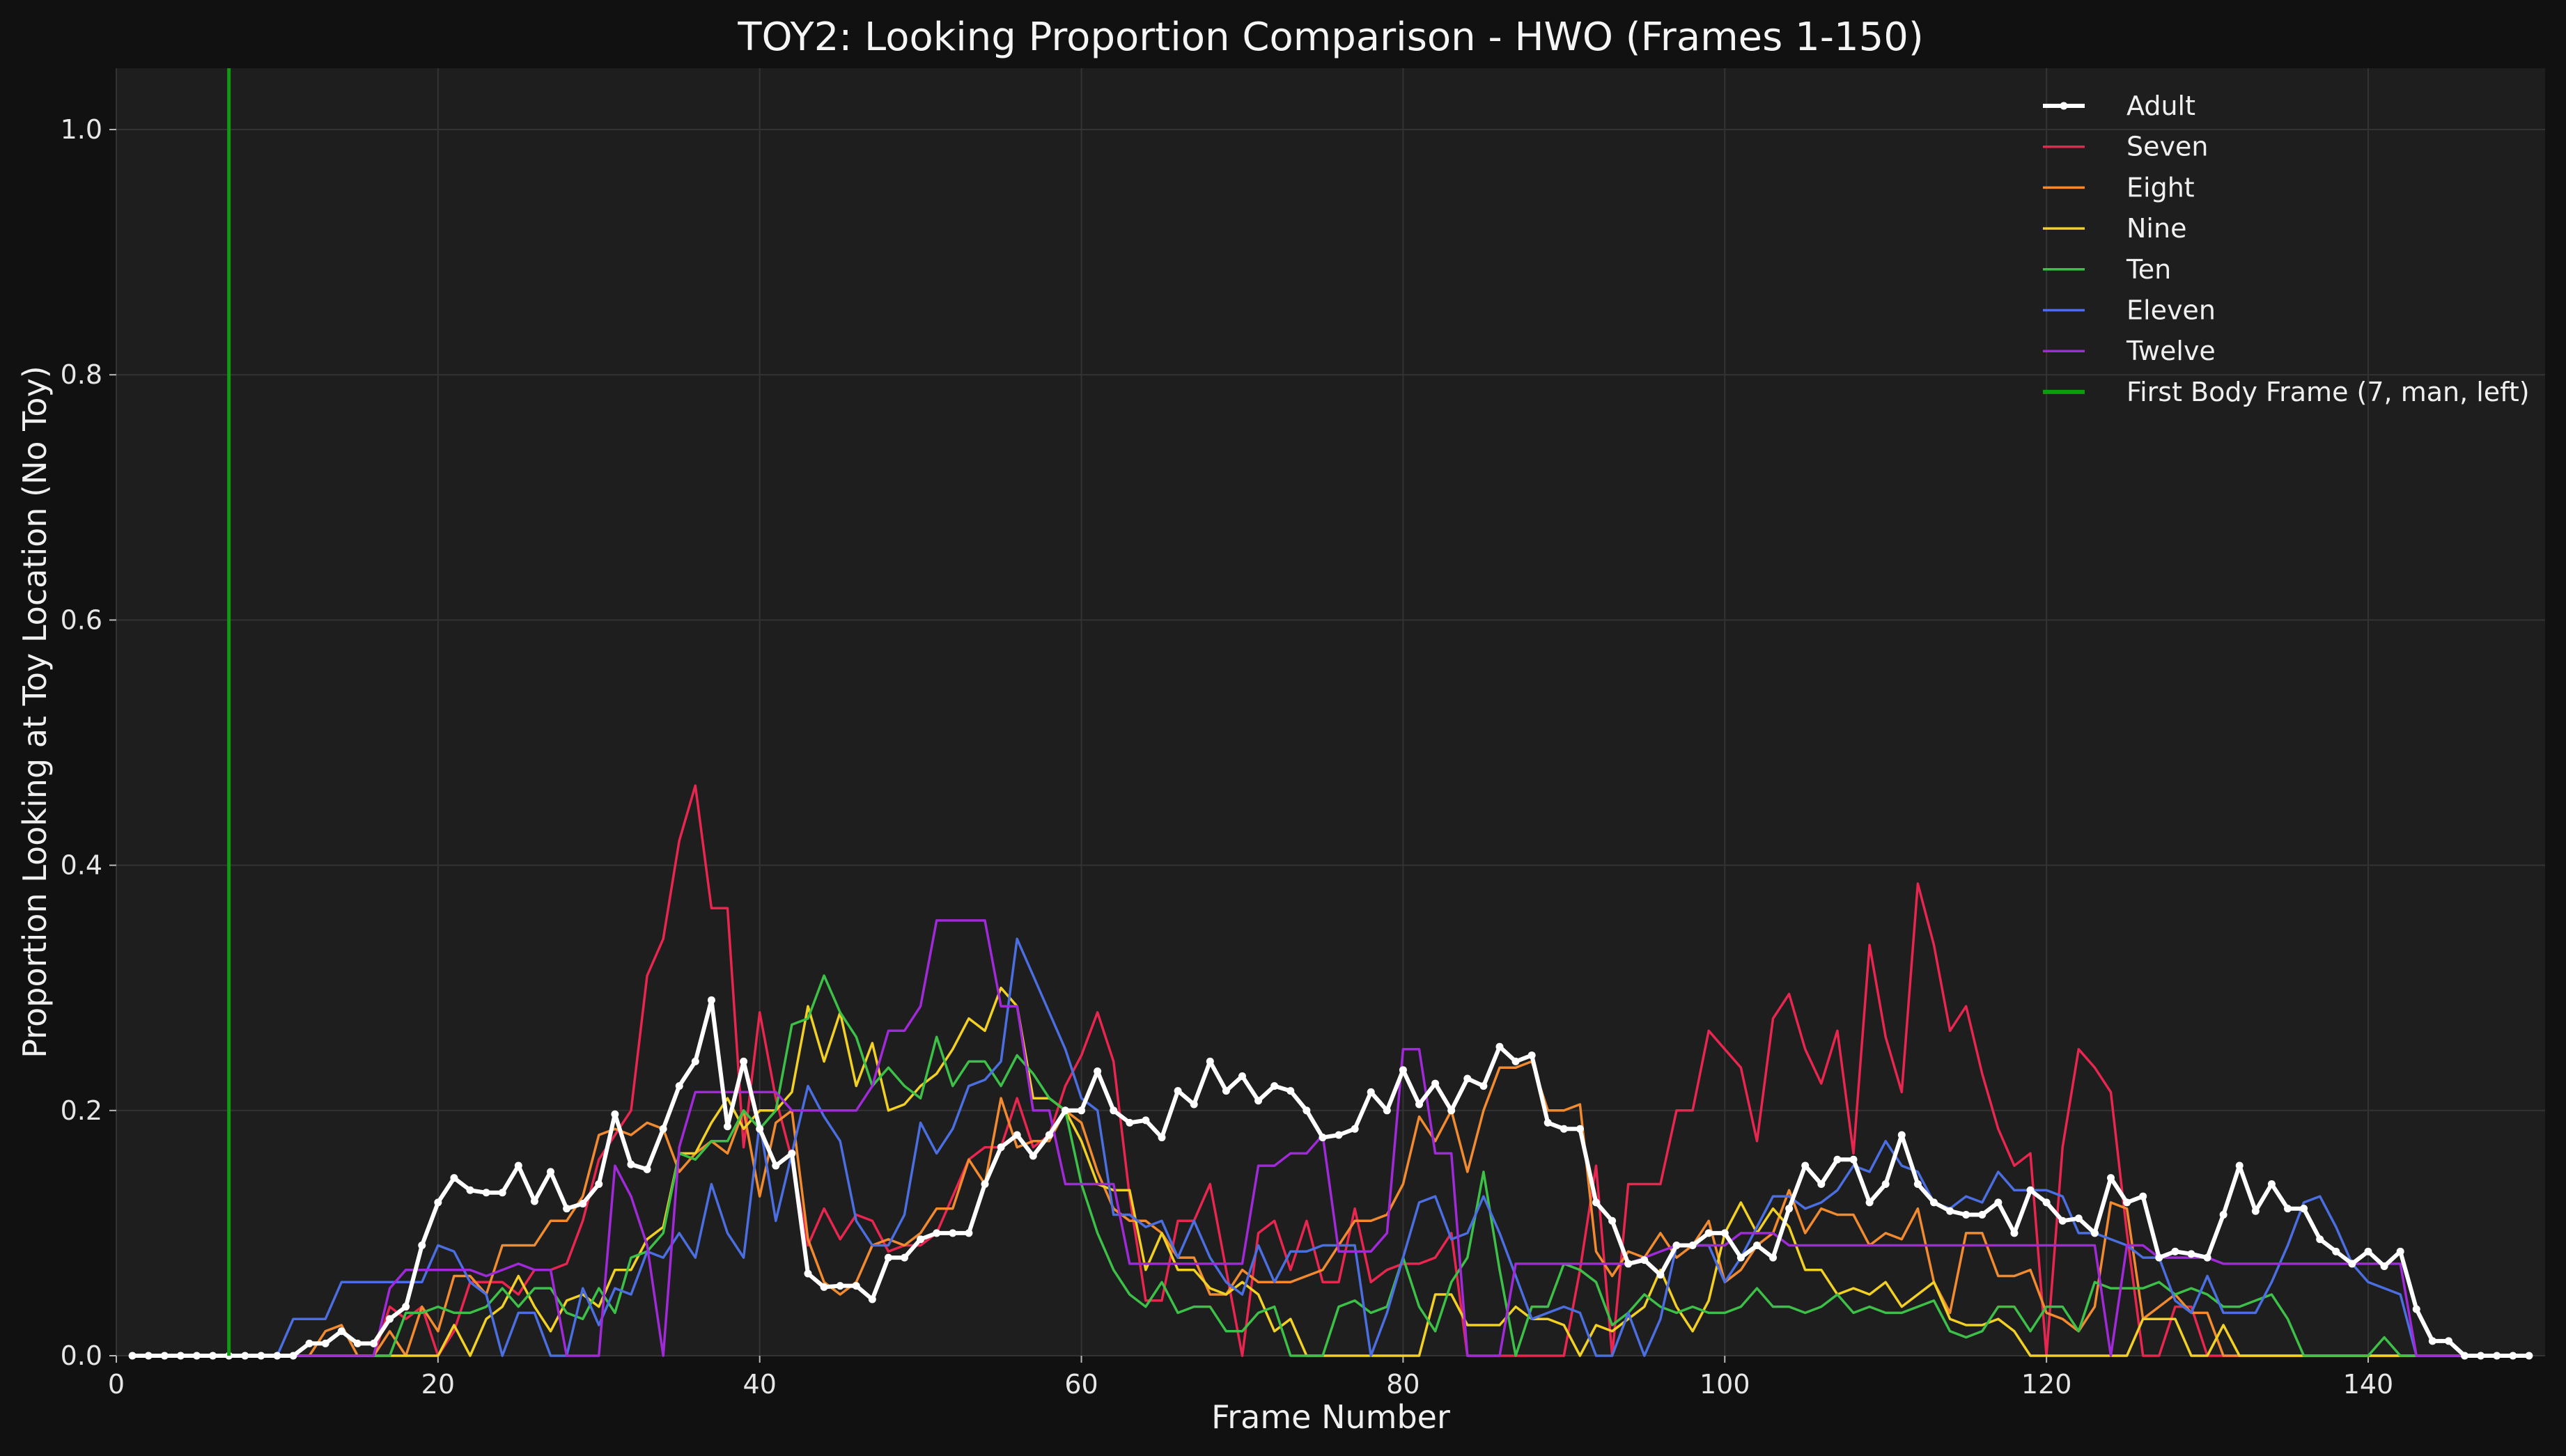 This screenshot has width=2566, height=1456. I want to click on legend-label-twelve: Twelve, so click(2171, 351).